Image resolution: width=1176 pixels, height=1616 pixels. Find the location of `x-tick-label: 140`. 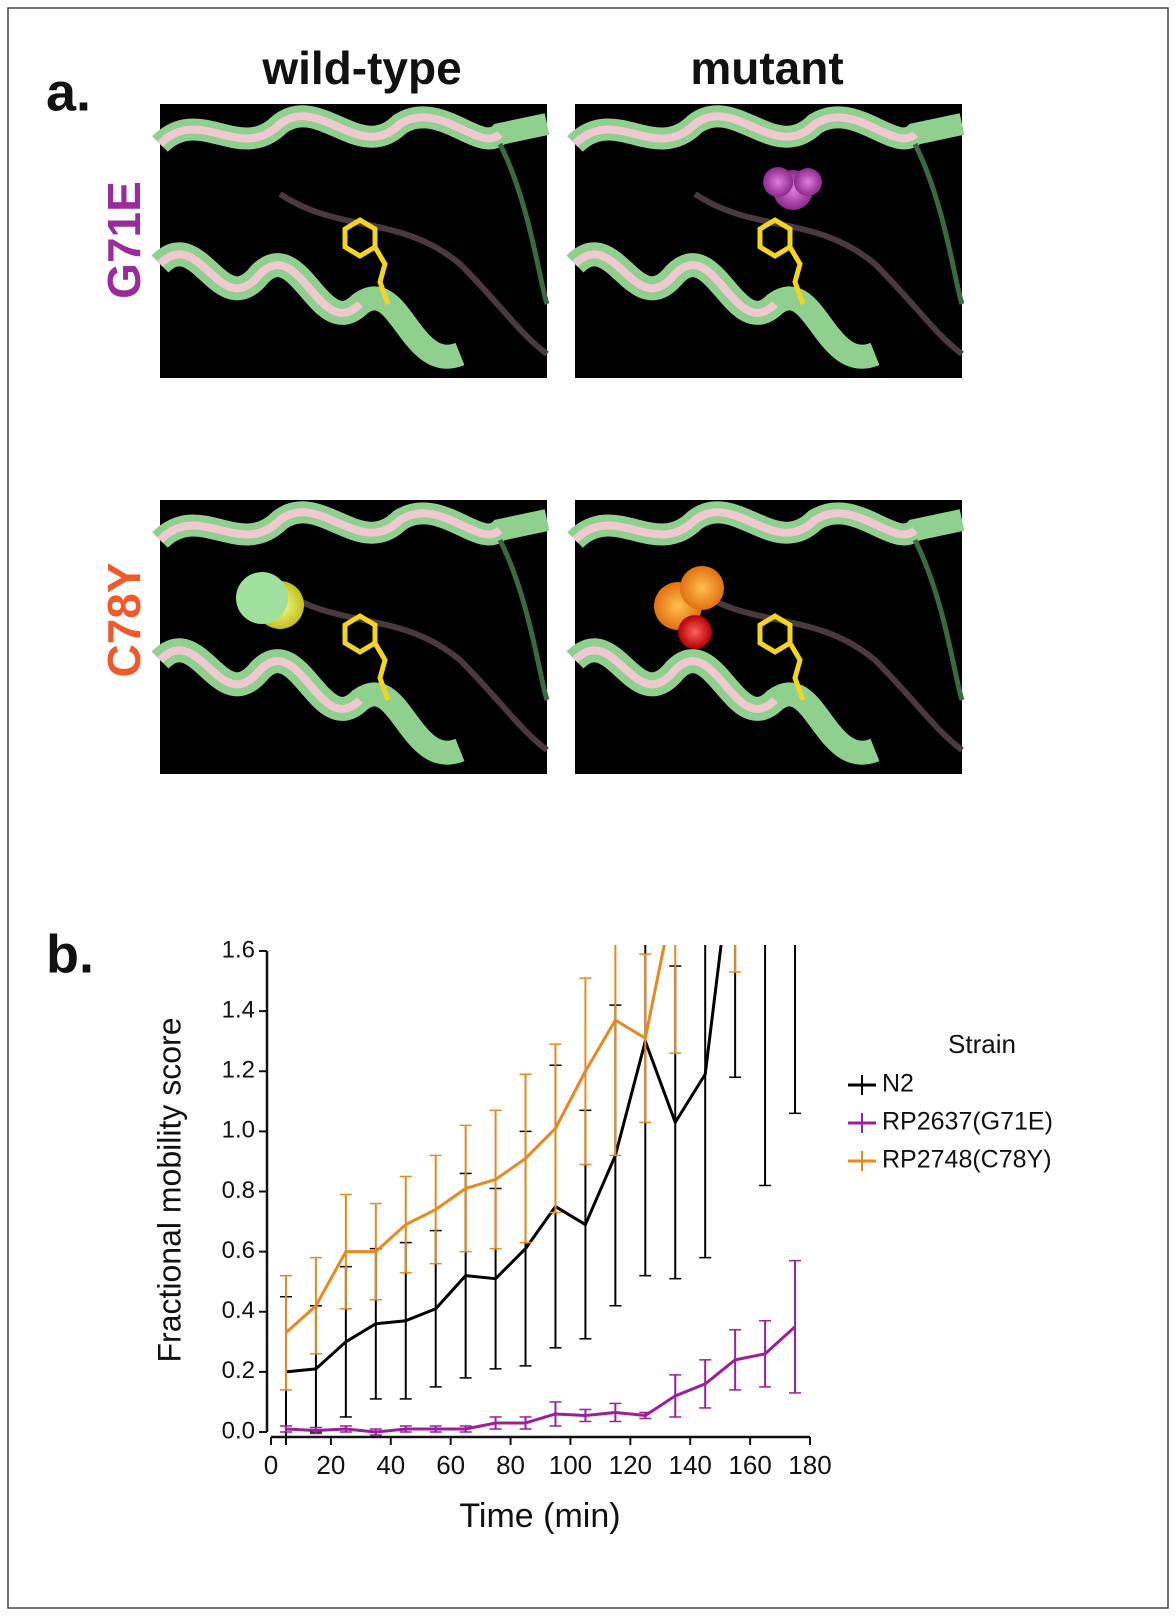

x-tick-label: 140 is located at coordinates (690, 1465).